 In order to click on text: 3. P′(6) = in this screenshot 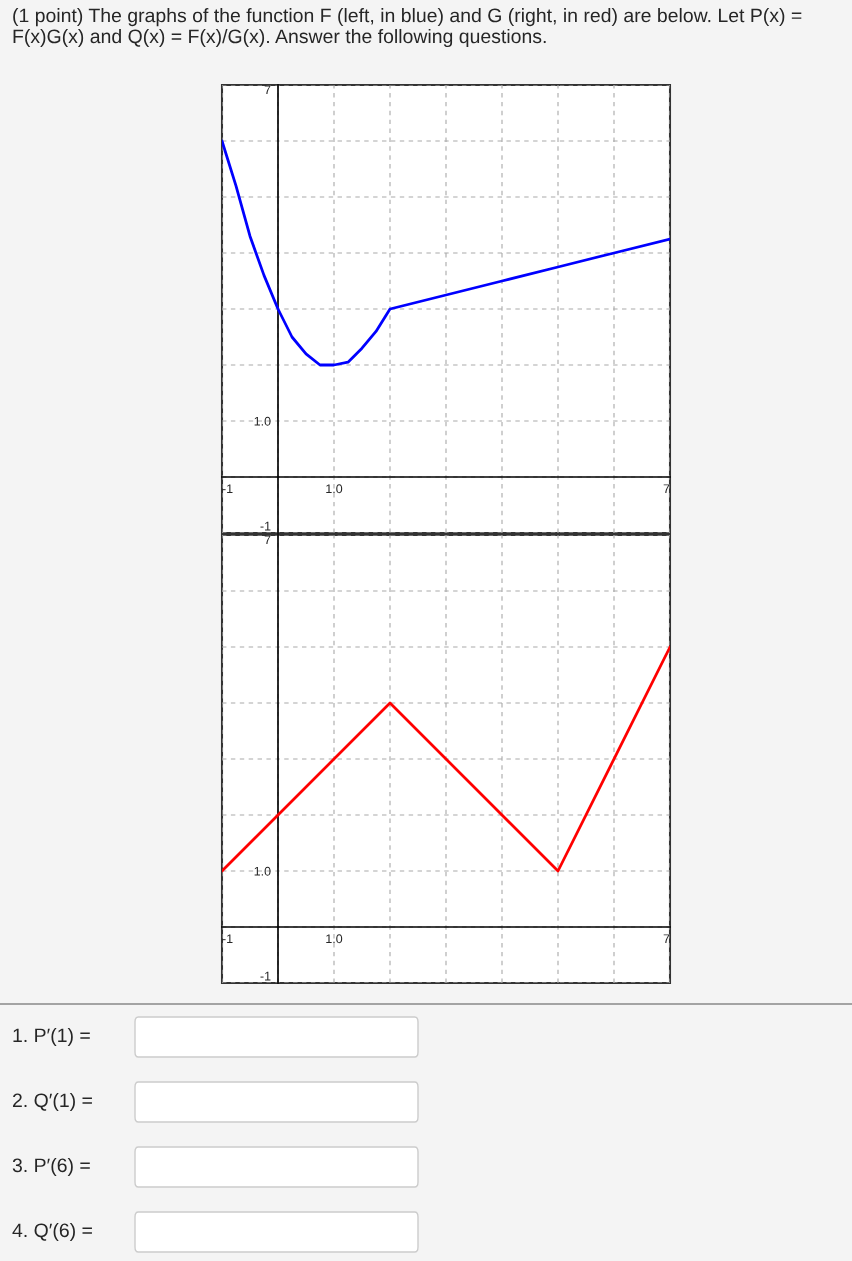, I will do `click(51, 1167)`.